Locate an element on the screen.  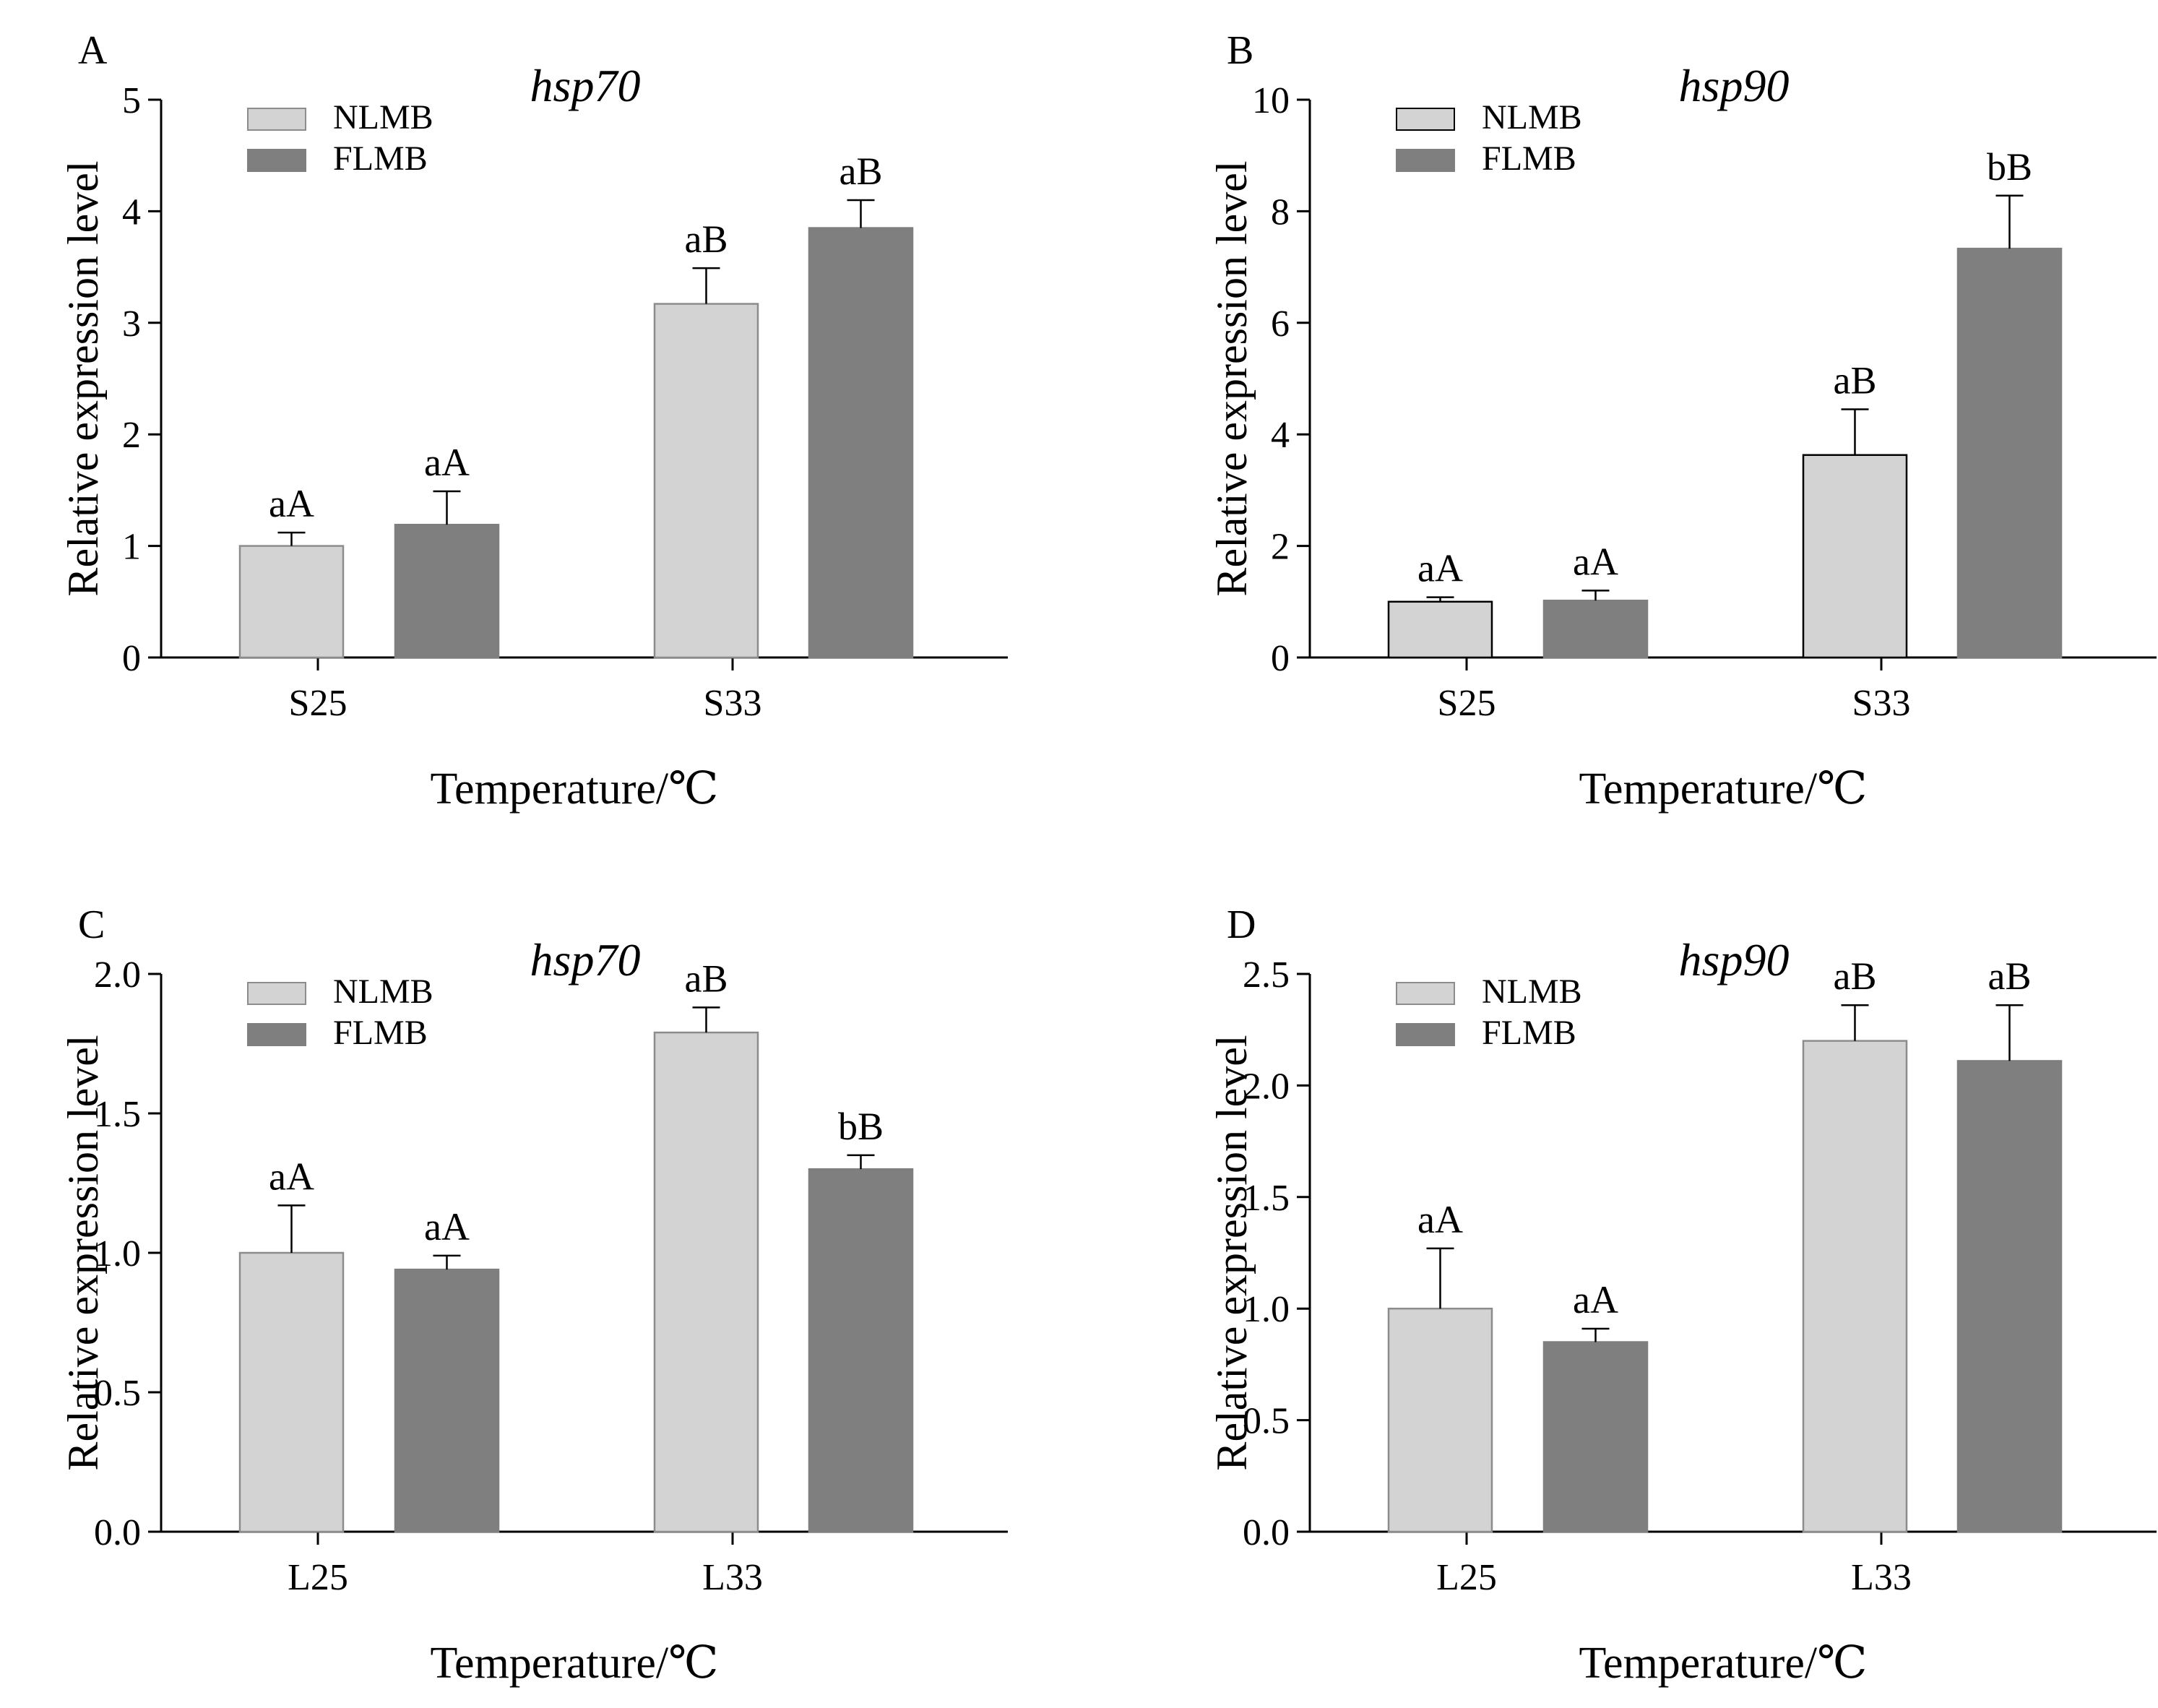
panel-letter: C is located at coordinates (91, 925).